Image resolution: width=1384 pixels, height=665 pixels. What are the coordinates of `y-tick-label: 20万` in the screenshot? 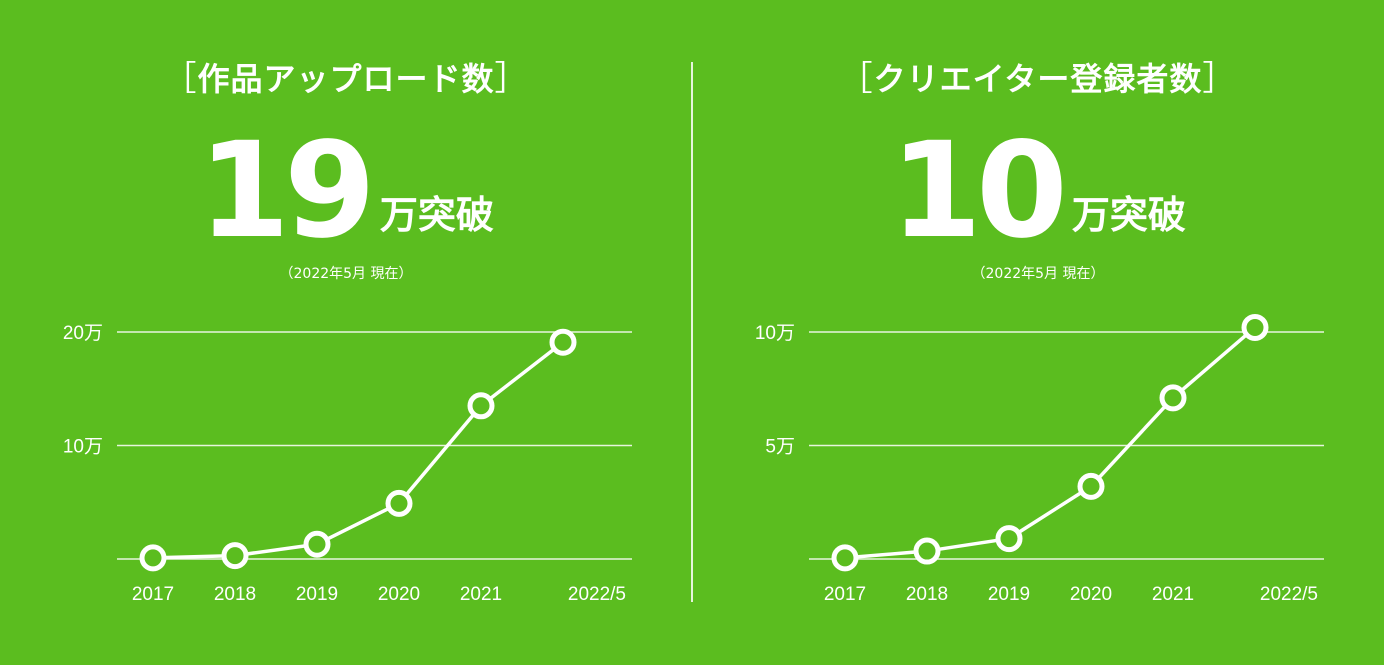 It's located at (83, 333).